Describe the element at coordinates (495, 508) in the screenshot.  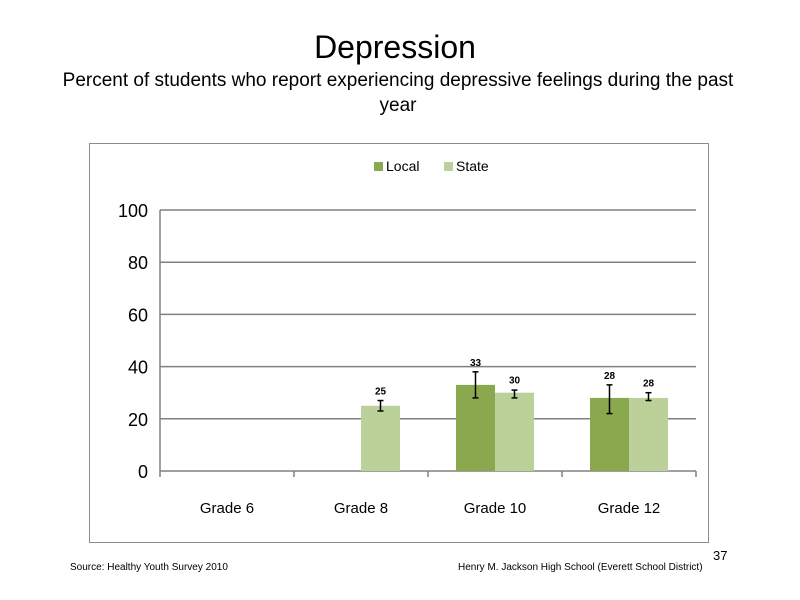
I see `x-tick-label: Grade 10` at that location.